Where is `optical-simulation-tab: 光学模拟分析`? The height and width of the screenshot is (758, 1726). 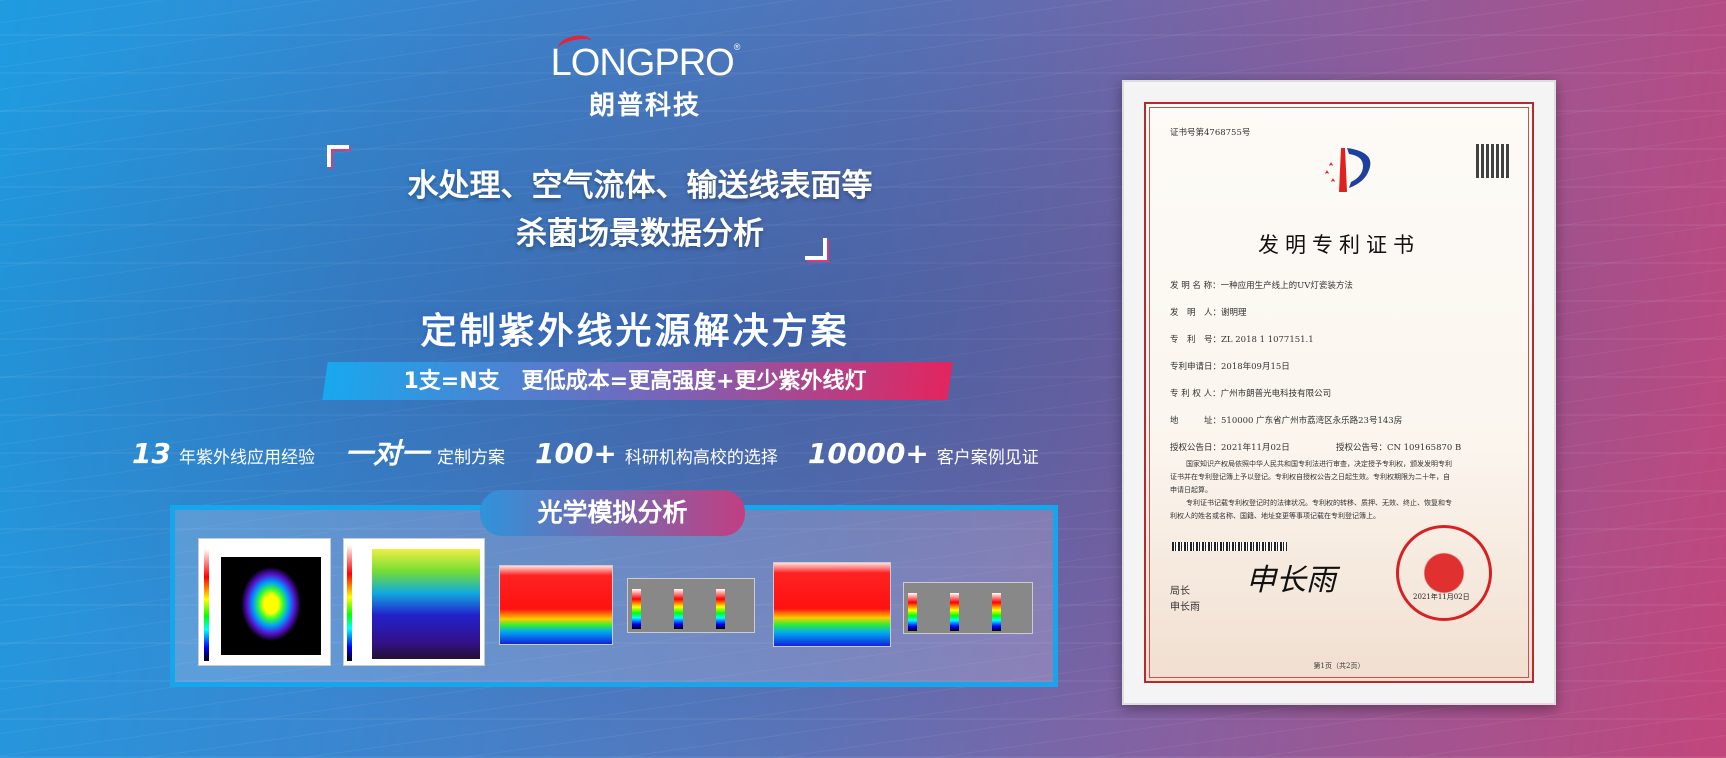 optical-simulation-tab: 光学模拟分析 is located at coordinates (612, 513).